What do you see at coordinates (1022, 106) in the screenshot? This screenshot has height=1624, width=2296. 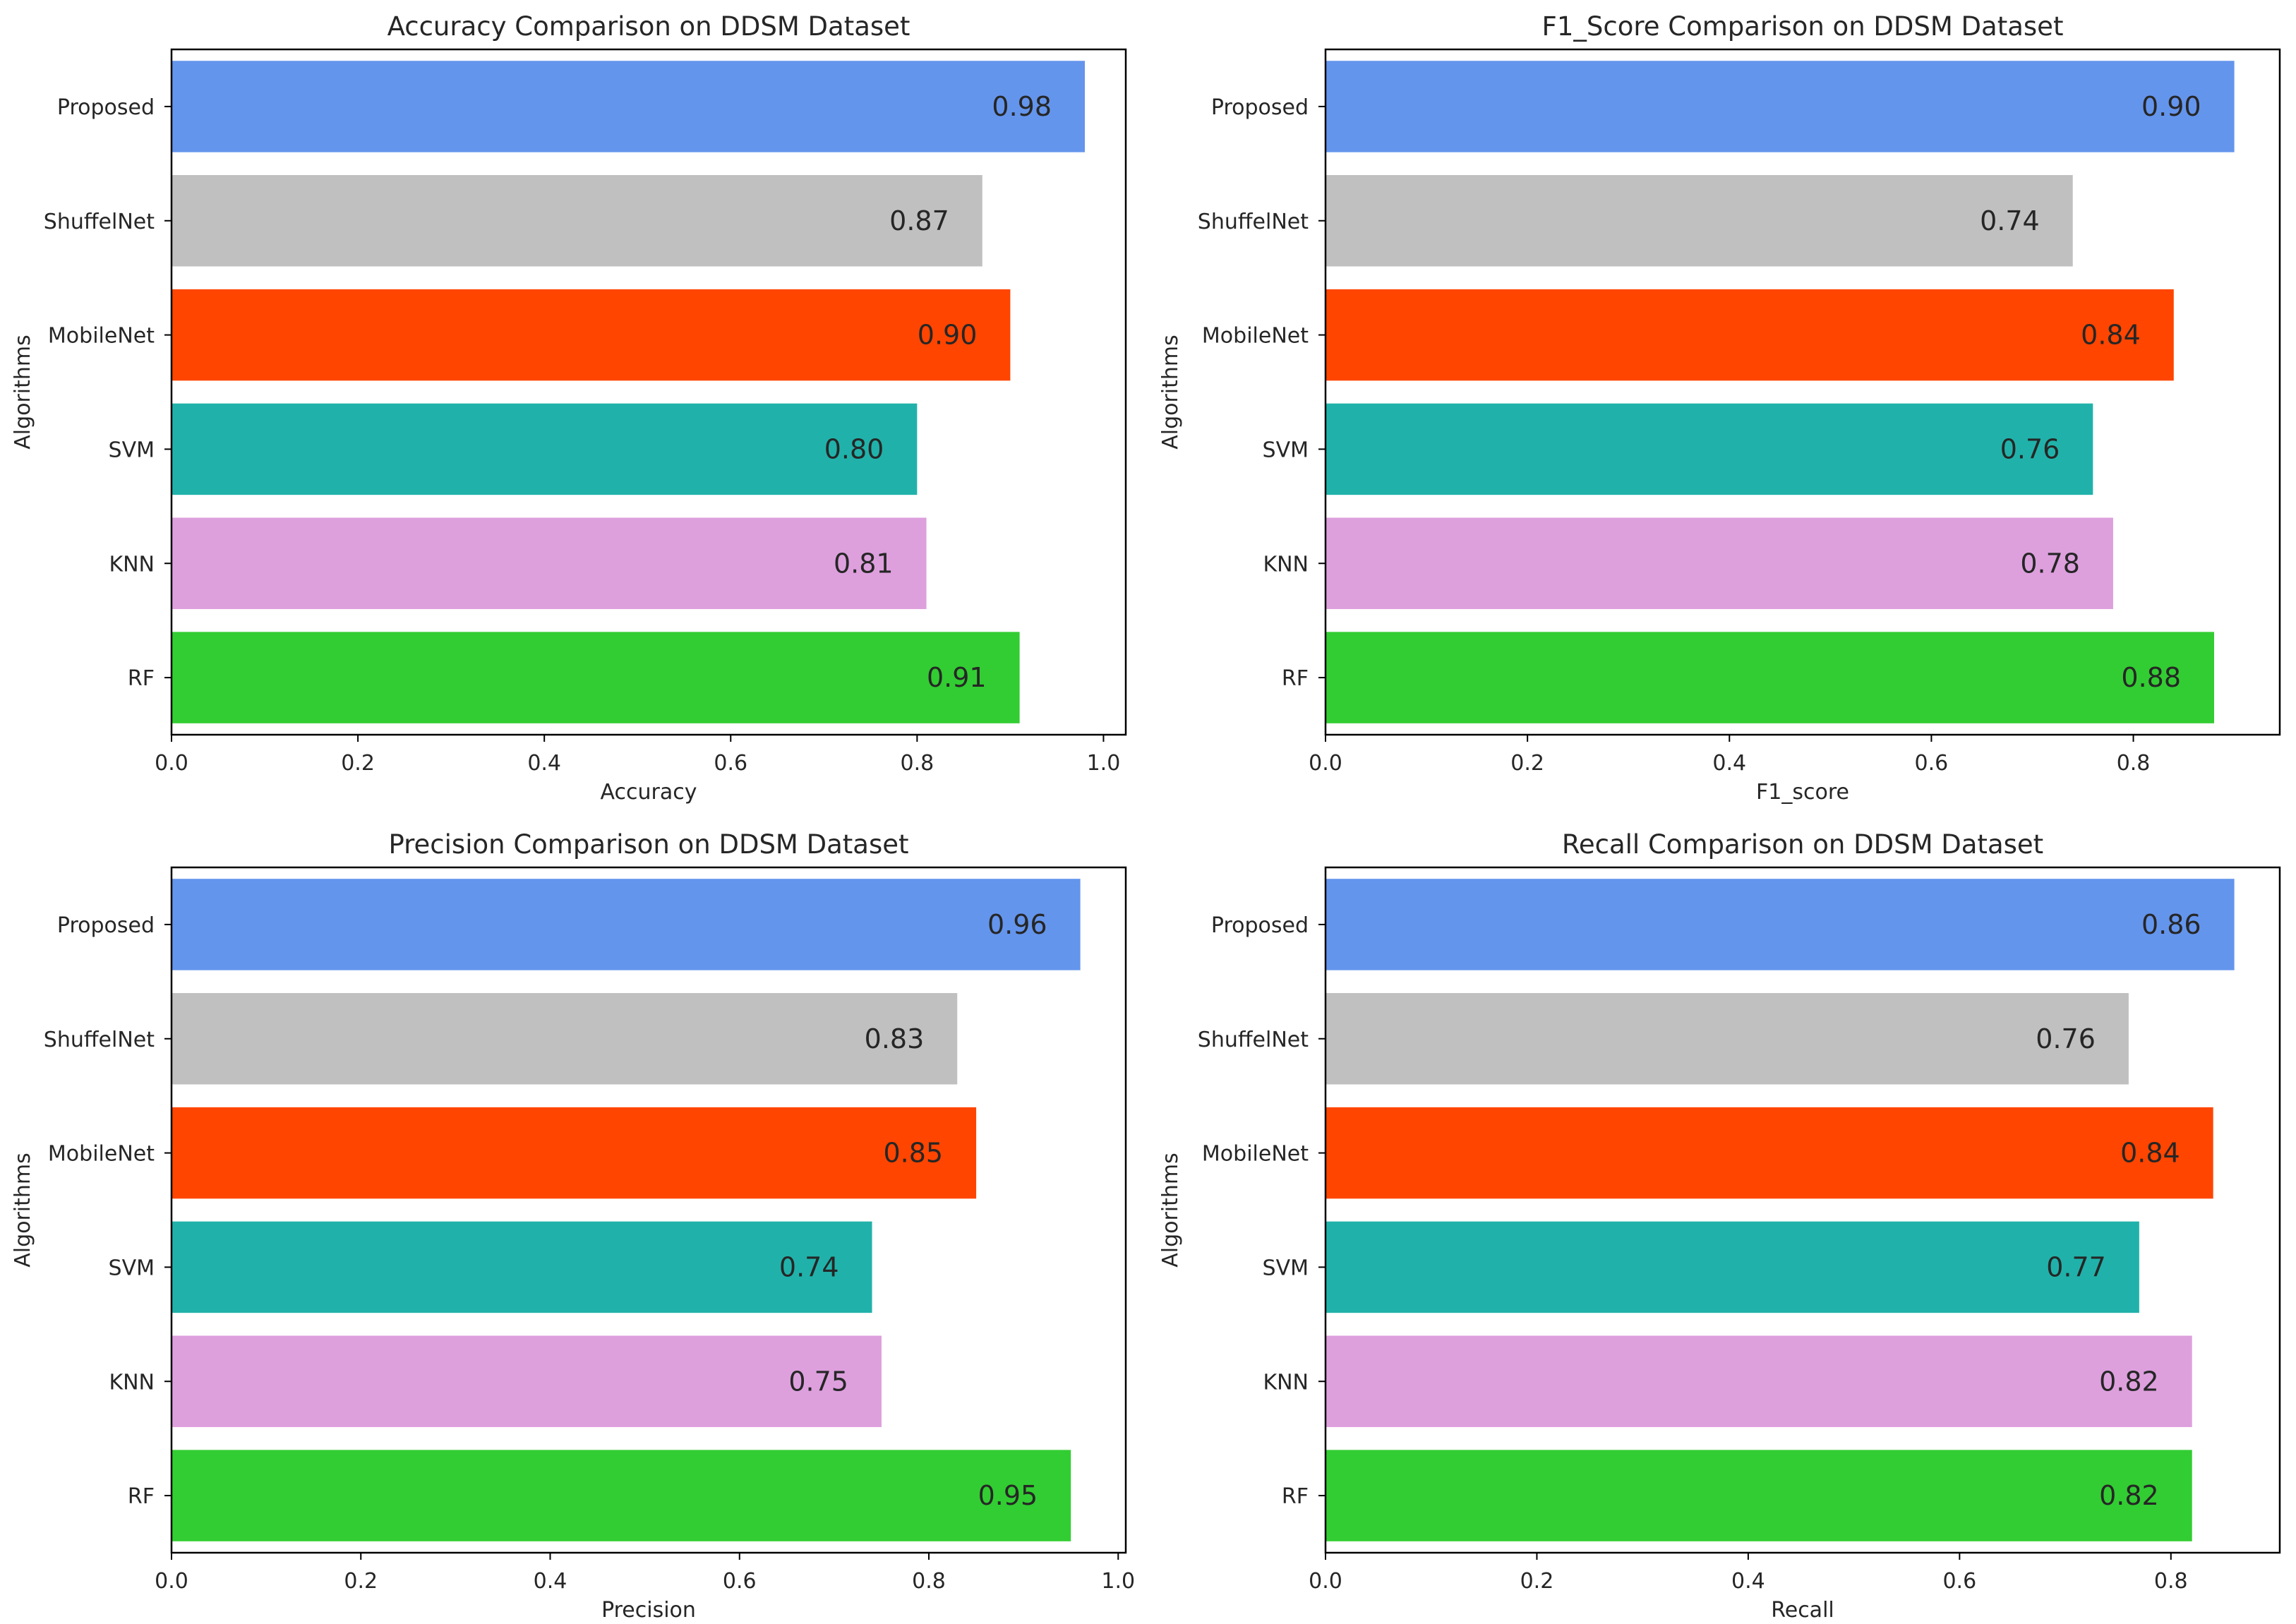 I see `value-label-proposed: 0.98` at bounding box center [1022, 106].